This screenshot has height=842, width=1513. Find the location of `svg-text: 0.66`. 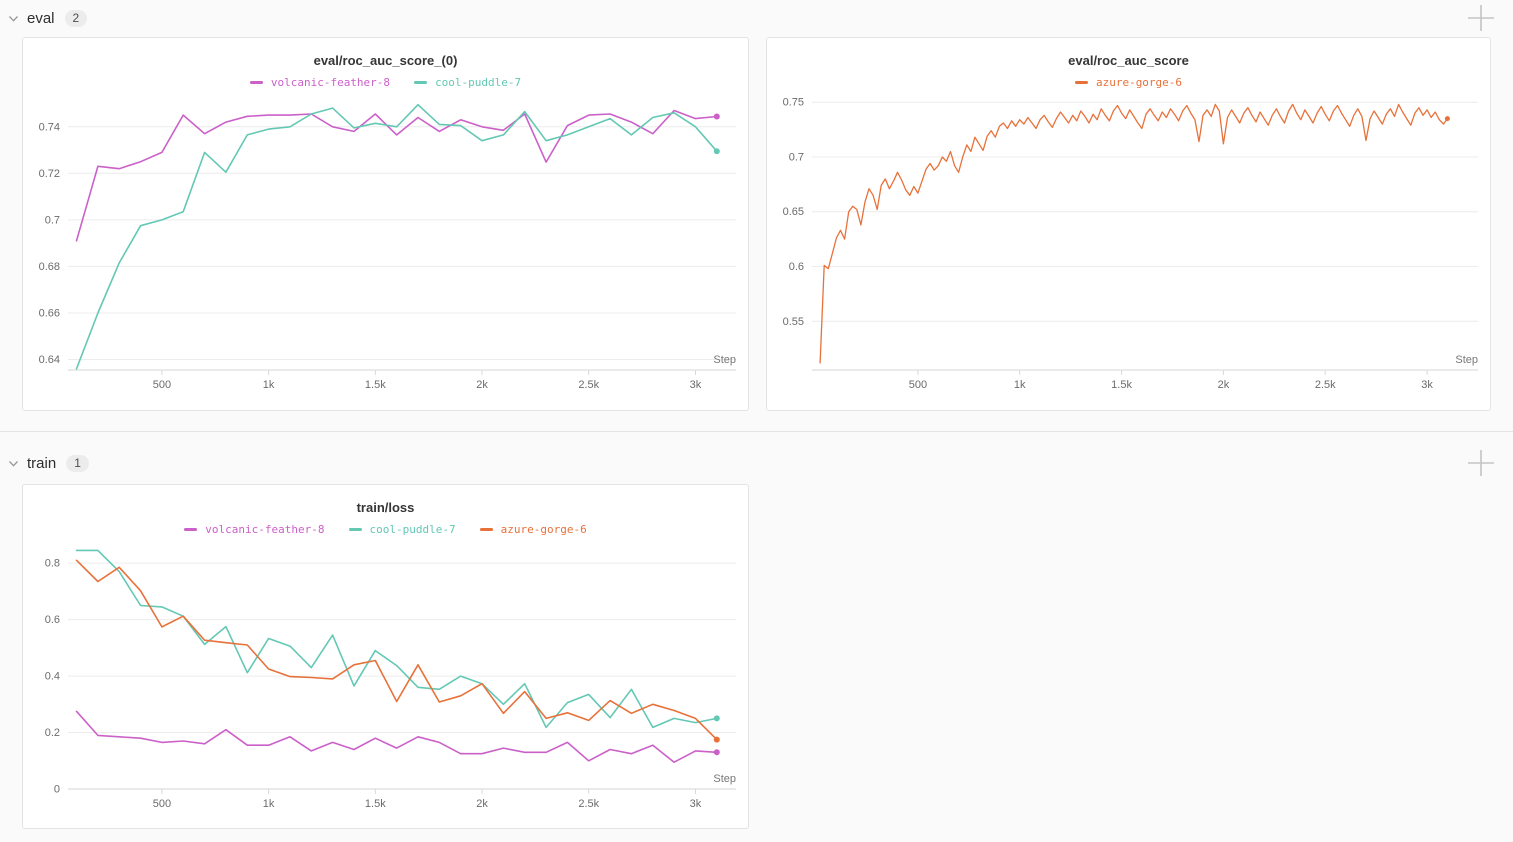

svg-text: 0.66 is located at coordinates (49, 313).